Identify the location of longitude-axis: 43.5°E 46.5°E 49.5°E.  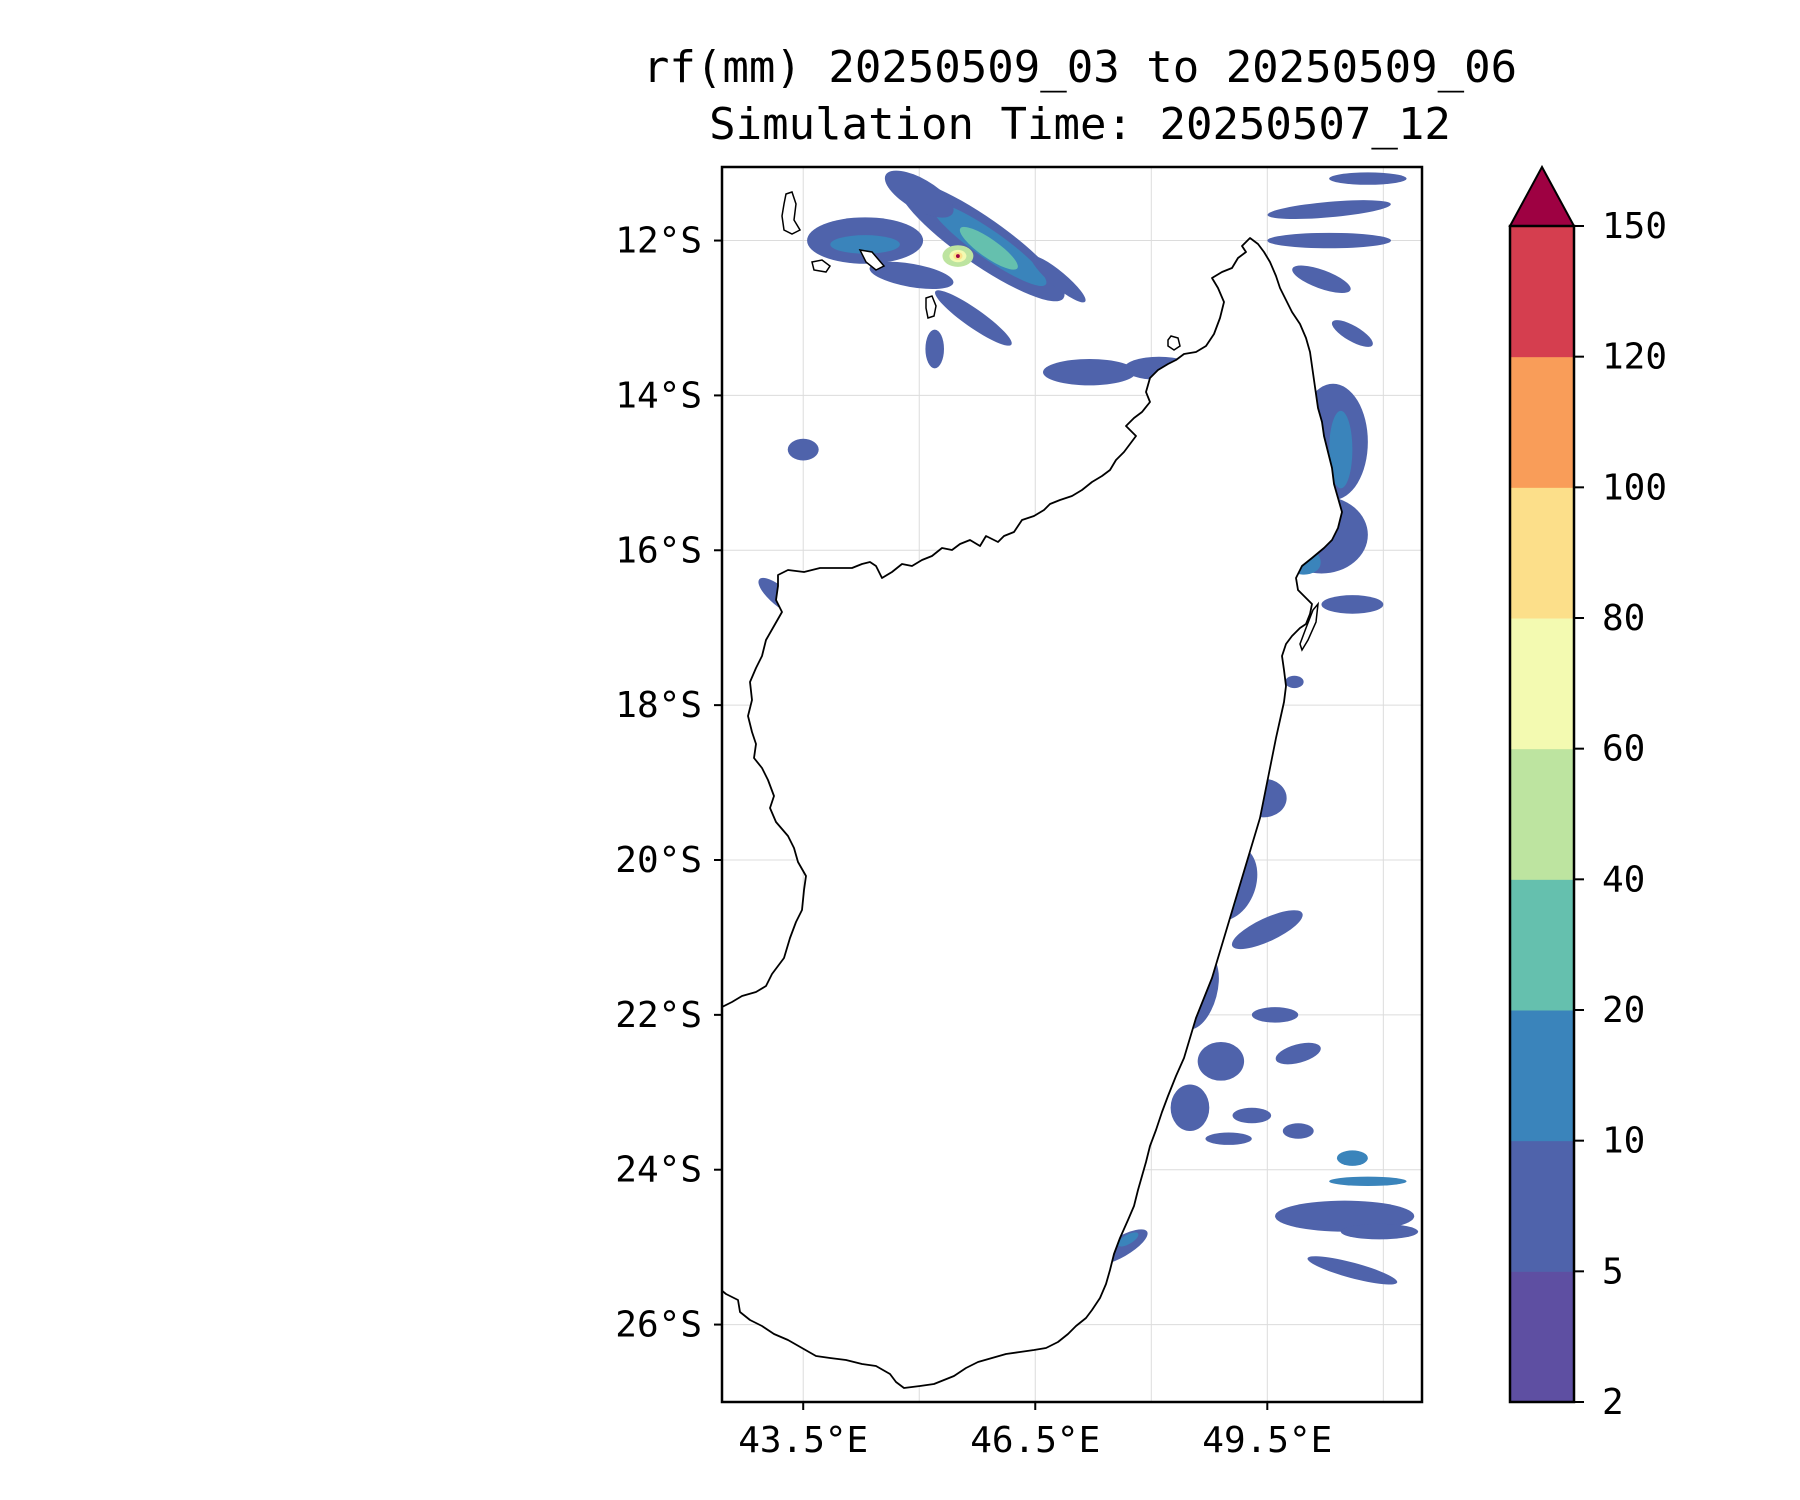
(1035, 1431).